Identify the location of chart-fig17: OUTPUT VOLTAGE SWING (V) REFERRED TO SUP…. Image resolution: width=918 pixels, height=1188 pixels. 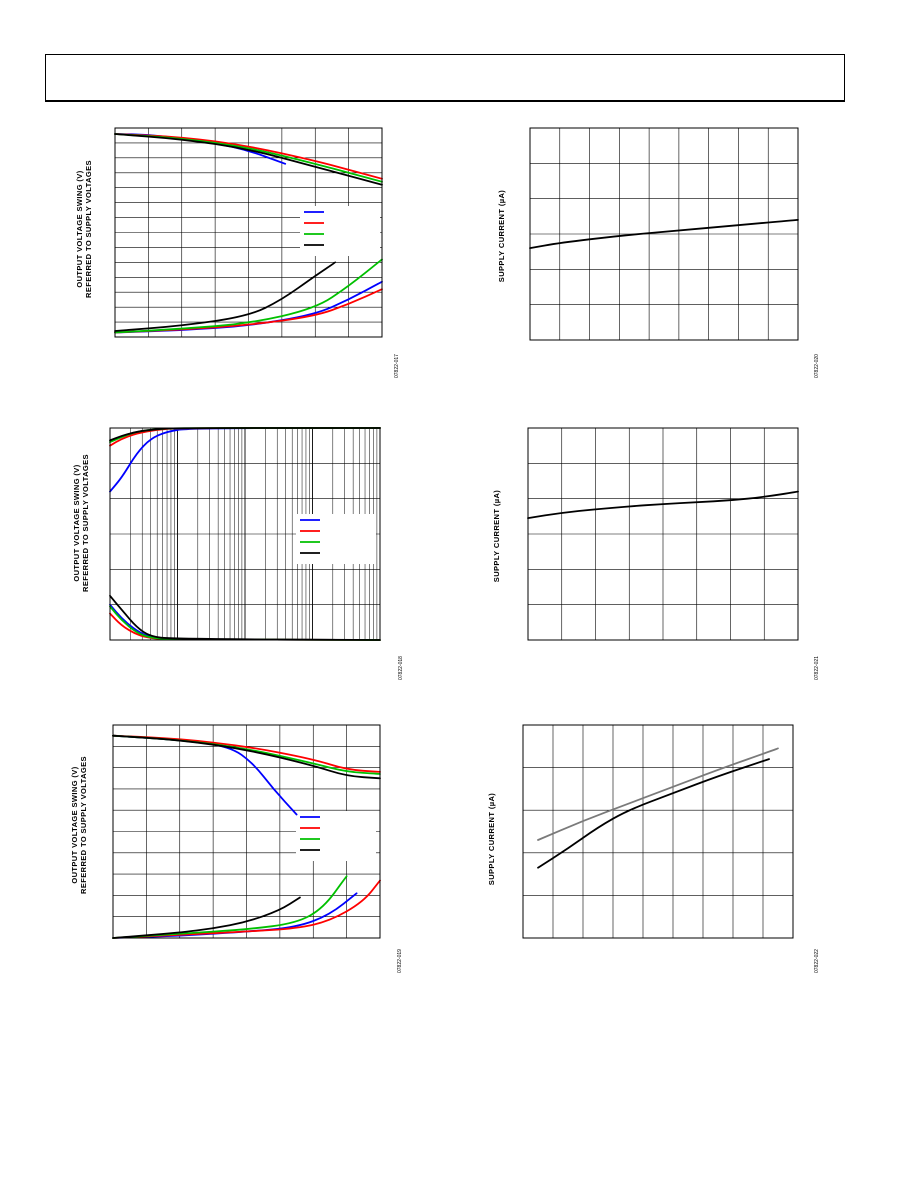
(230, 253).